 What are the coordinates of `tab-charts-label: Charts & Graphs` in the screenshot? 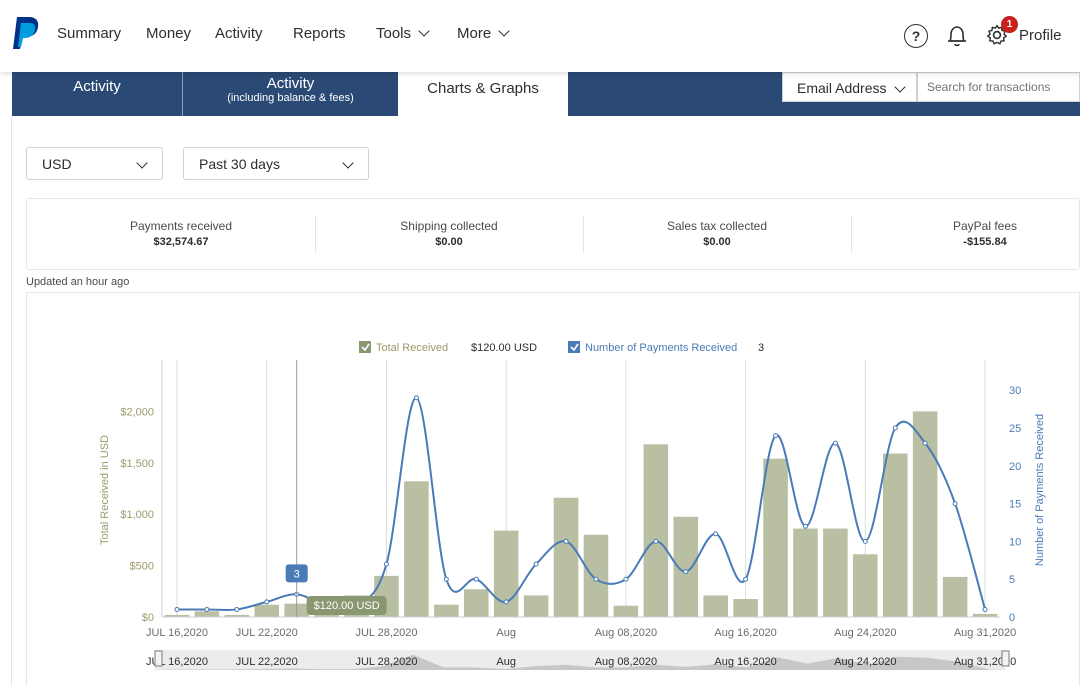 It's located at (483, 88).